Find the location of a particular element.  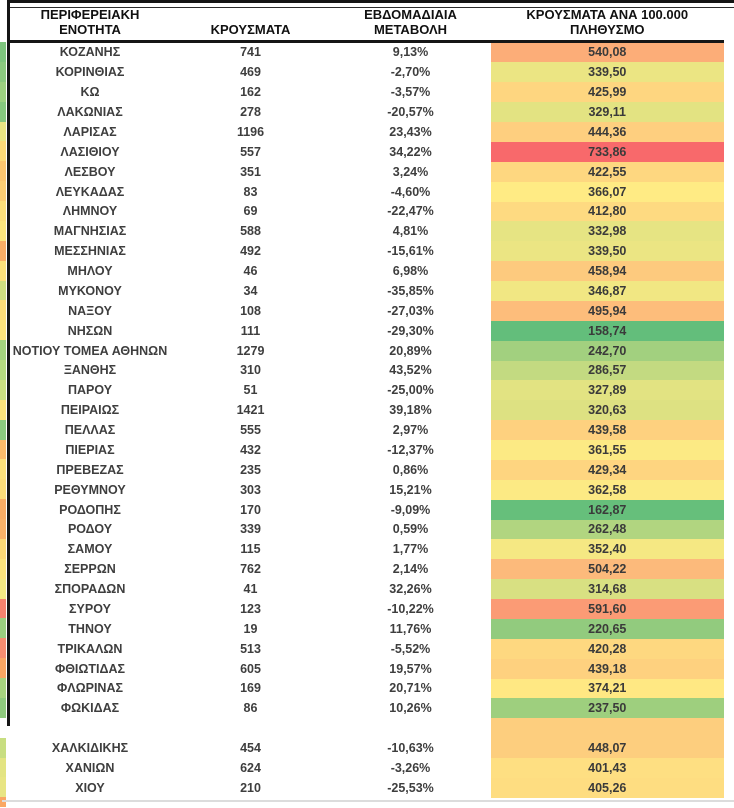

cell-cases-per-100k: 262,48 is located at coordinates (607, 529).